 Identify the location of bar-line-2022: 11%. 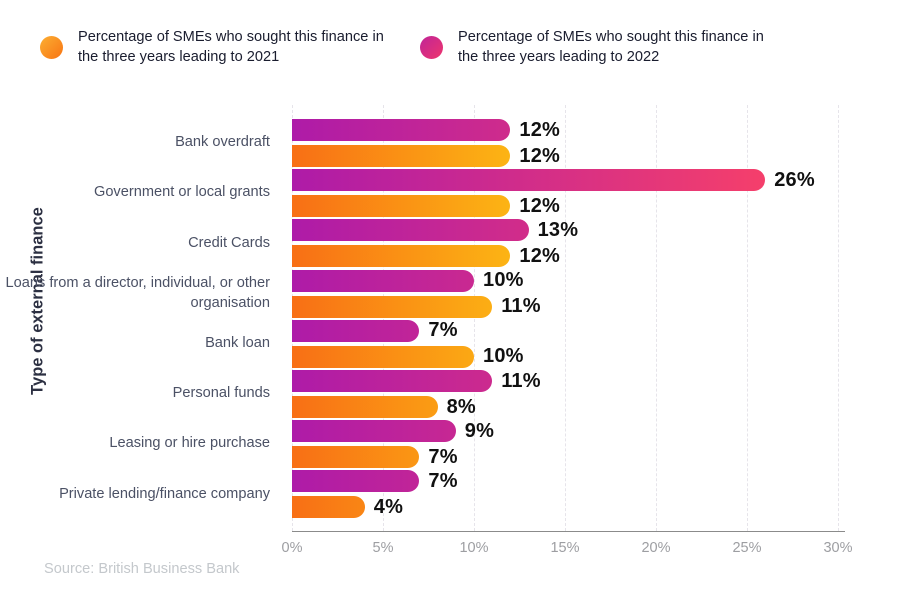
(596, 381).